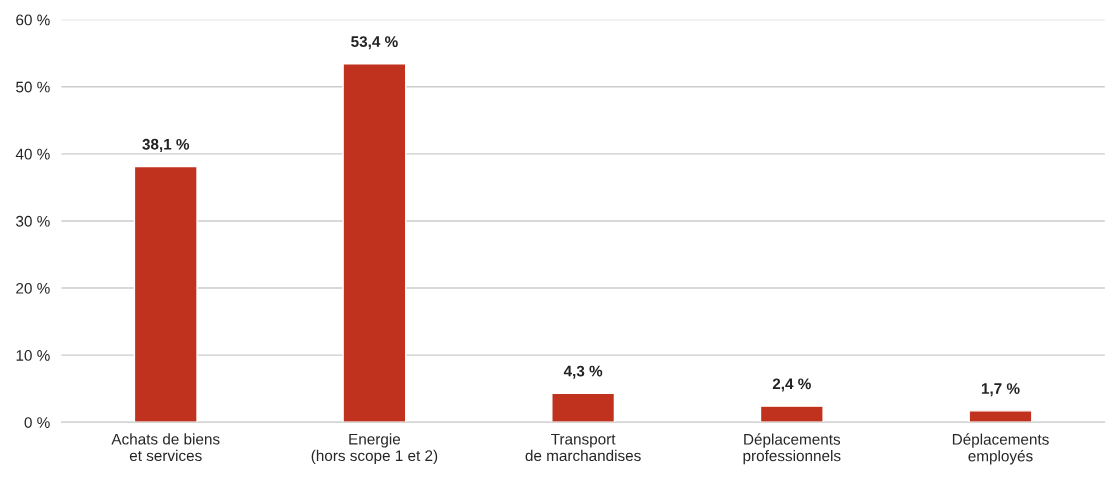 Image resolution: width=1116 pixels, height=491 pixels. I want to click on x-tick-label: Déplacements employés, so click(1000, 449).